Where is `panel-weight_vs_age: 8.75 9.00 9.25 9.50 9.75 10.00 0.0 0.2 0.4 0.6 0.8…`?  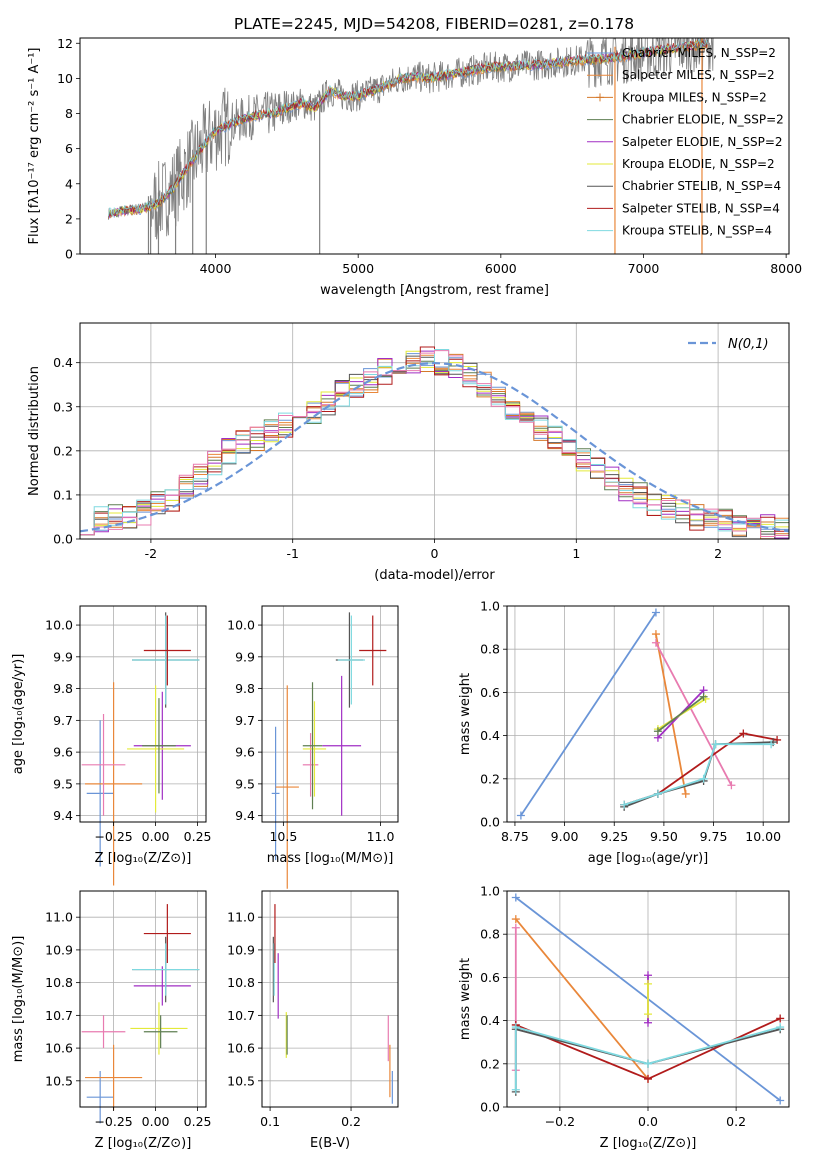 panel-weight_vs_age: 8.75 9.00 9.25 9.50 9.75 10.00 0.0 0.2 0.4 0.6 0.8… is located at coordinates (624, 732).